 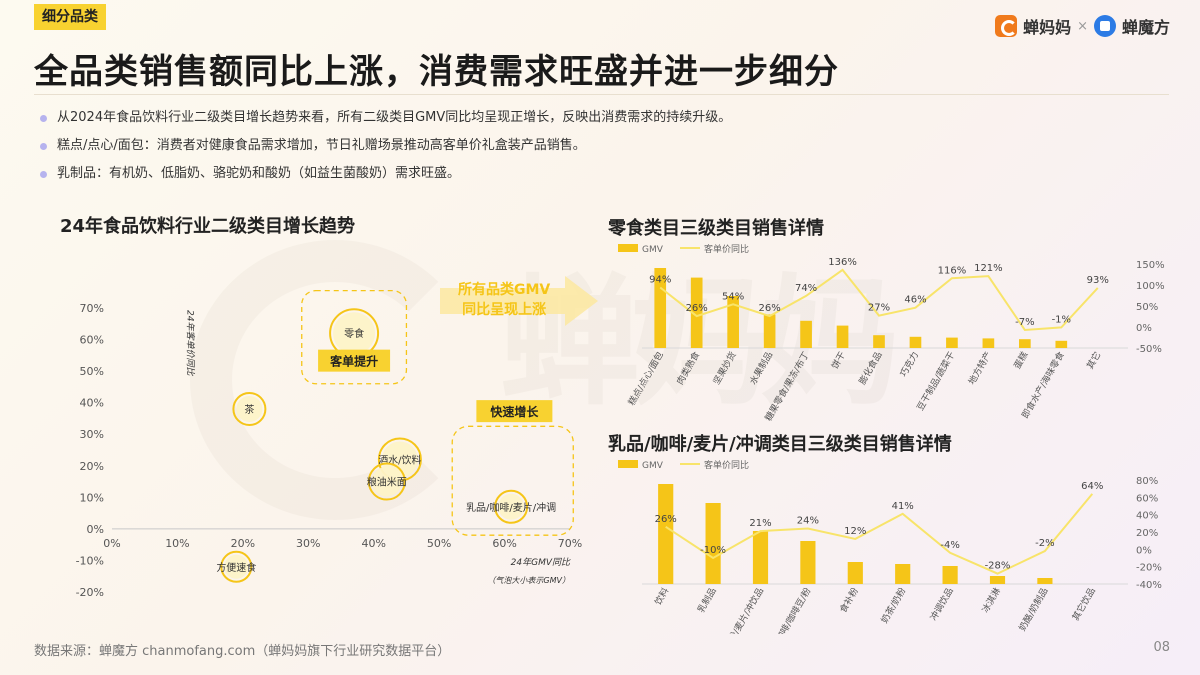 I want to click on y-tick-label: 20%, so click(x=92, y=466).